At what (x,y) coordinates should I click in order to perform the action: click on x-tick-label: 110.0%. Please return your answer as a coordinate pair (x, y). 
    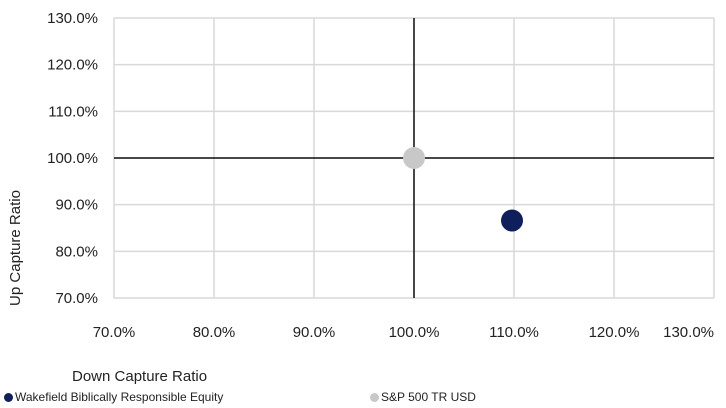
    Looking at the image, I should click on (514, 332).